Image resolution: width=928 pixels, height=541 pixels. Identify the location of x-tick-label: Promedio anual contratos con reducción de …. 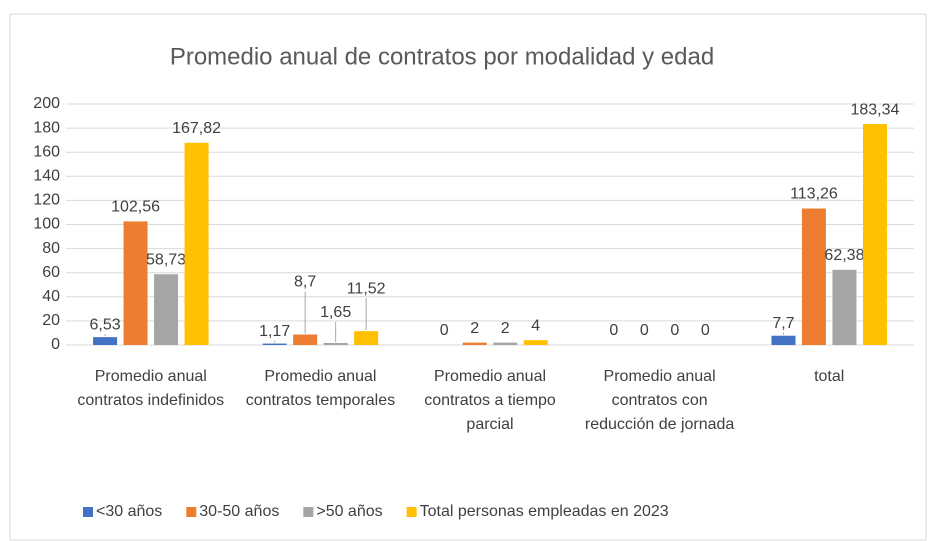
(660, 400).